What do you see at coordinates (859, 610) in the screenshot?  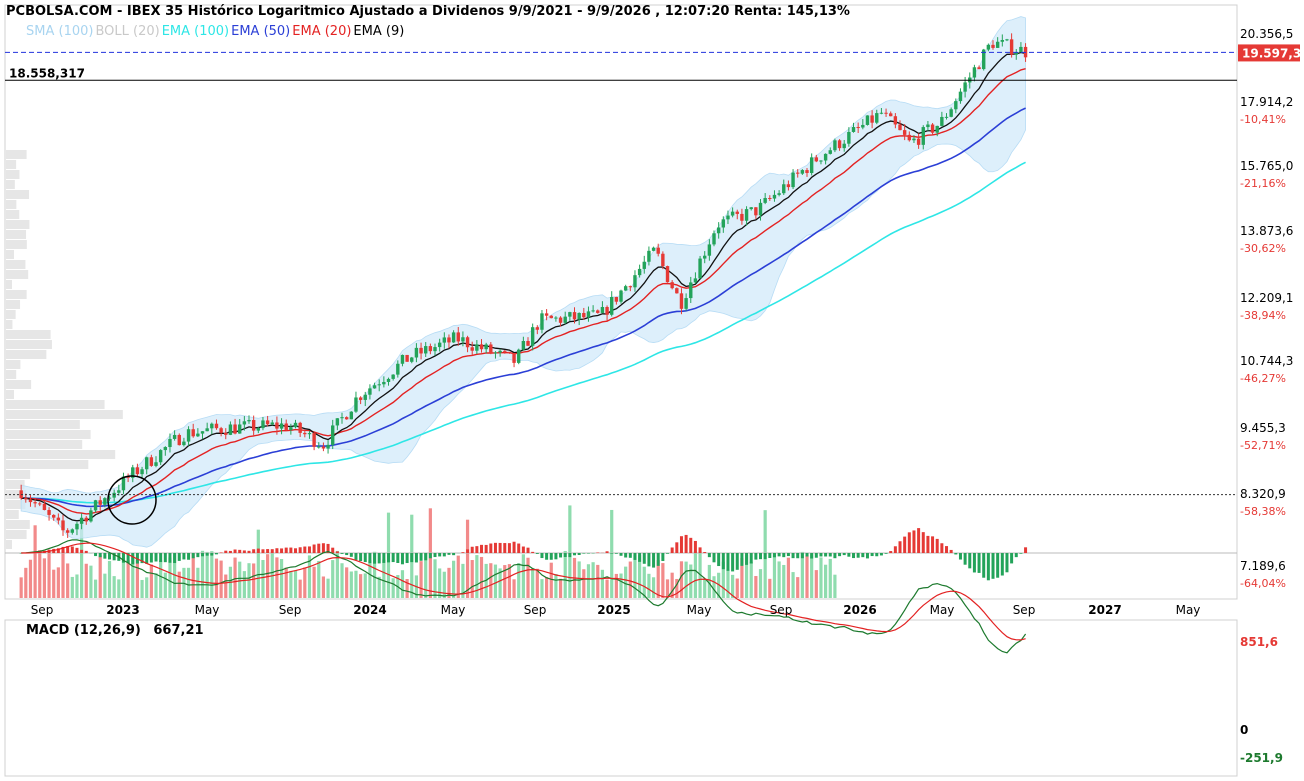 I see `time-axis-label: 2026` at bounding box center [859, 610].